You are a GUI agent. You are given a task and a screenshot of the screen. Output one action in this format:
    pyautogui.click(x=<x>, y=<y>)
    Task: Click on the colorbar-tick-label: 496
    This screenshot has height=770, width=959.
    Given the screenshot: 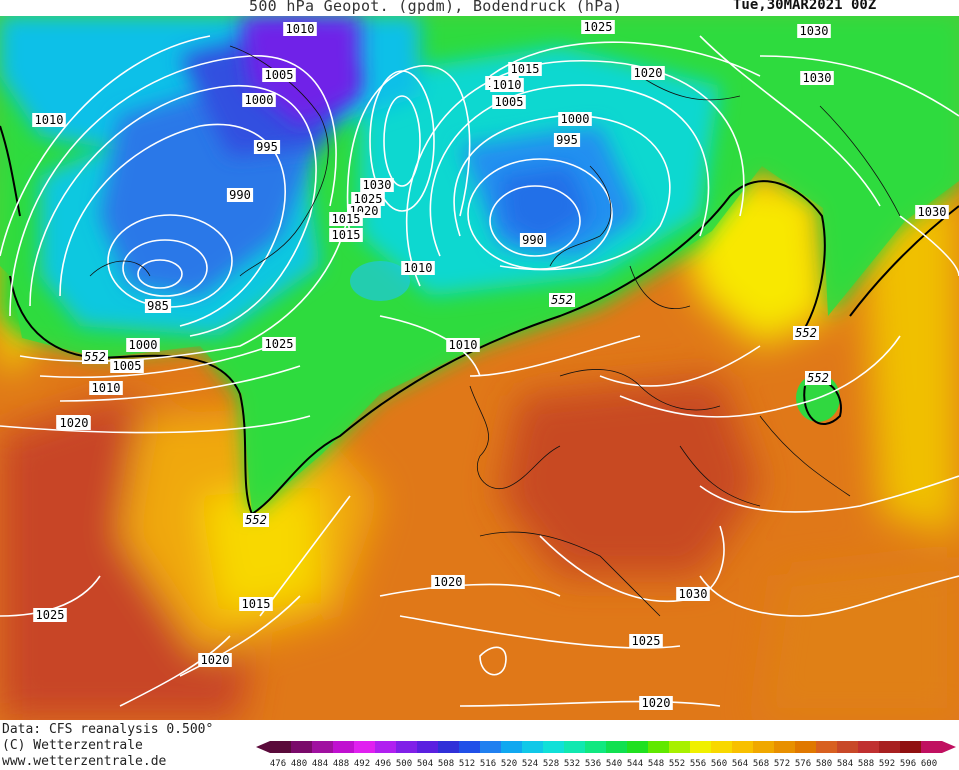 What is the action you would take?
    pyautogui.click(x=383, y=764)
    